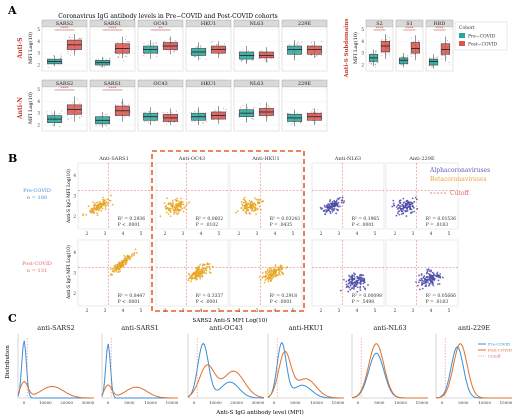 The image size is (520, 419). I want to click on legend-cutoff-label: Cutoff, so click(495, 356).